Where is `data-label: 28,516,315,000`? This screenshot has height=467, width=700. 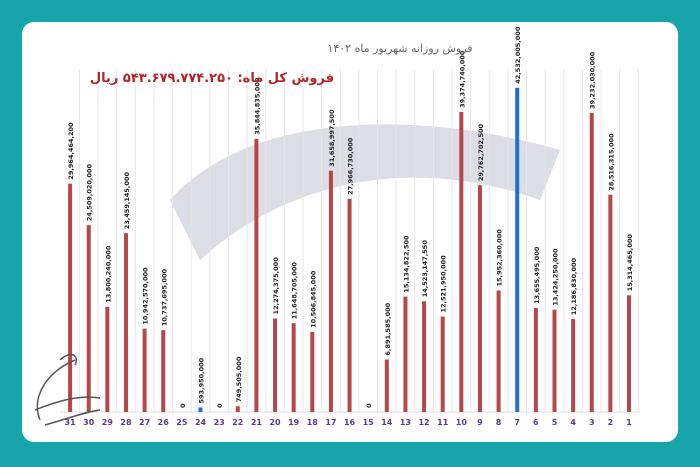
data-label: 28,516,315,000 is located at coordinates (611, 162).